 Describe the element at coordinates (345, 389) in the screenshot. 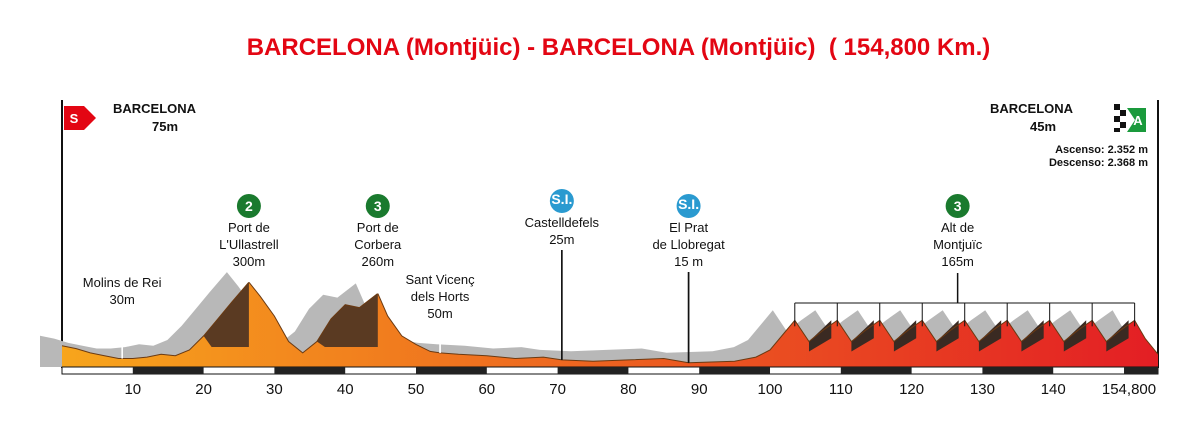

I see `x-tick-40: 40` at that location.